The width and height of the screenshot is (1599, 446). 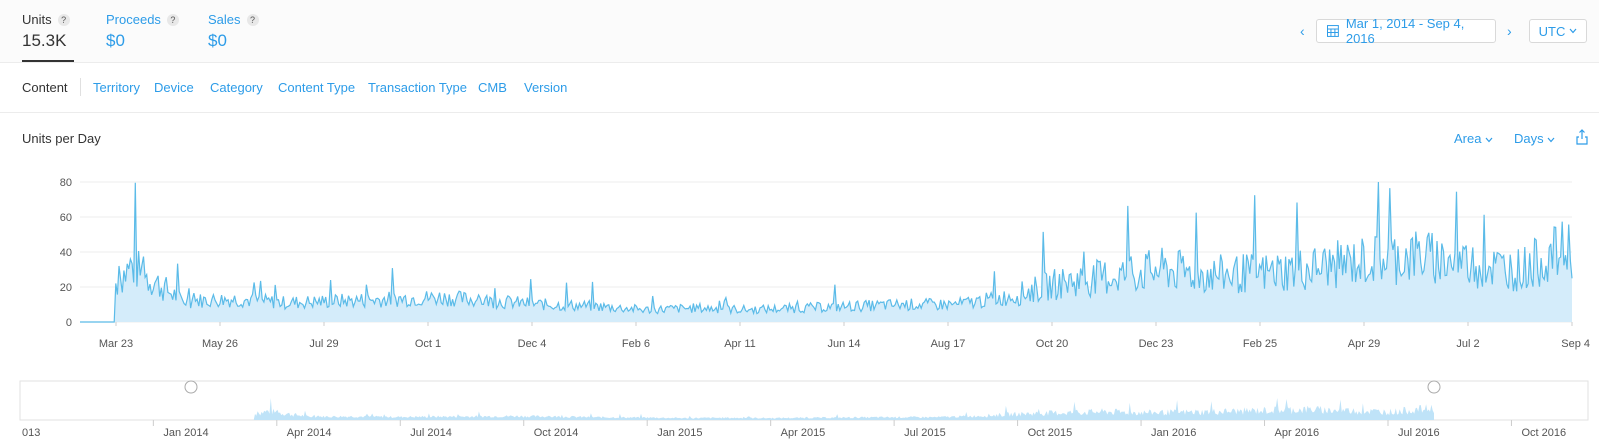 I want to click on overview-tick-label: Jul 2015, so click(x=925, y=433).